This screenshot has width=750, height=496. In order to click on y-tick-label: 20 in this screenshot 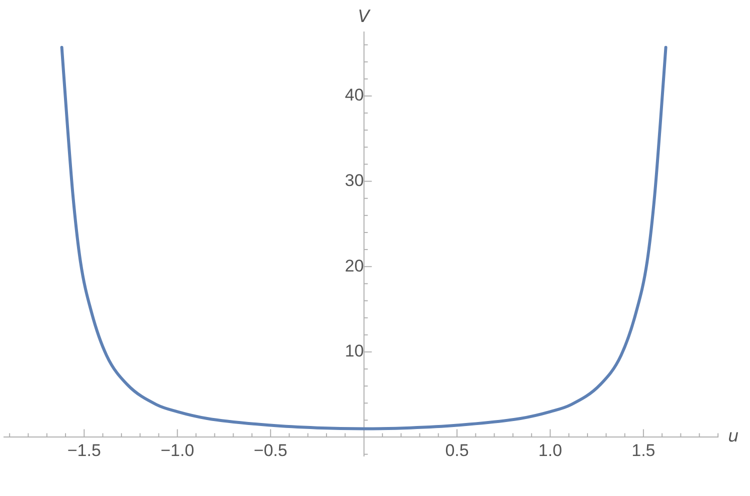, I will do `click(354, 266)`.